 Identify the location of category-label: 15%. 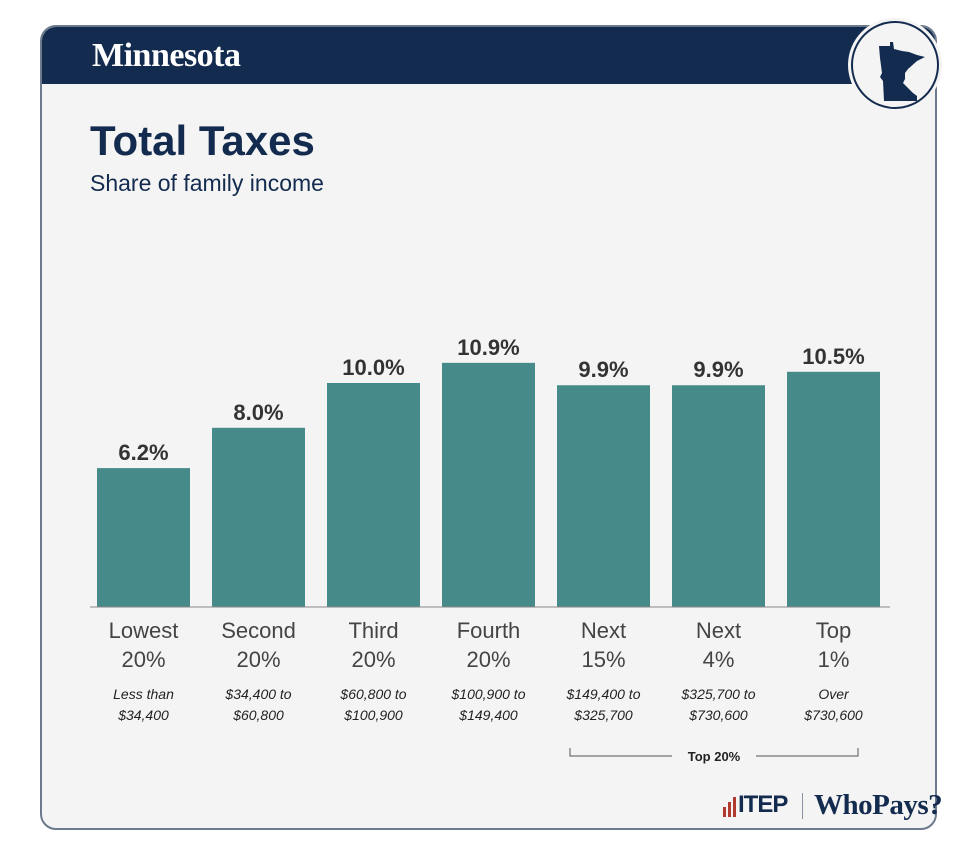
(603, 659).